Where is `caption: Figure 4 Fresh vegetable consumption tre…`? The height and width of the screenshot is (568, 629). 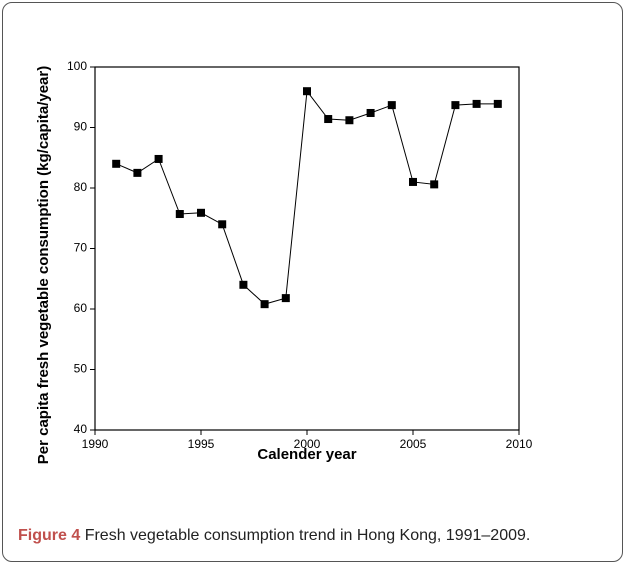 caption: Figure 4 Fresh vegetable consumption tre… is located at coordinates (313, 536).